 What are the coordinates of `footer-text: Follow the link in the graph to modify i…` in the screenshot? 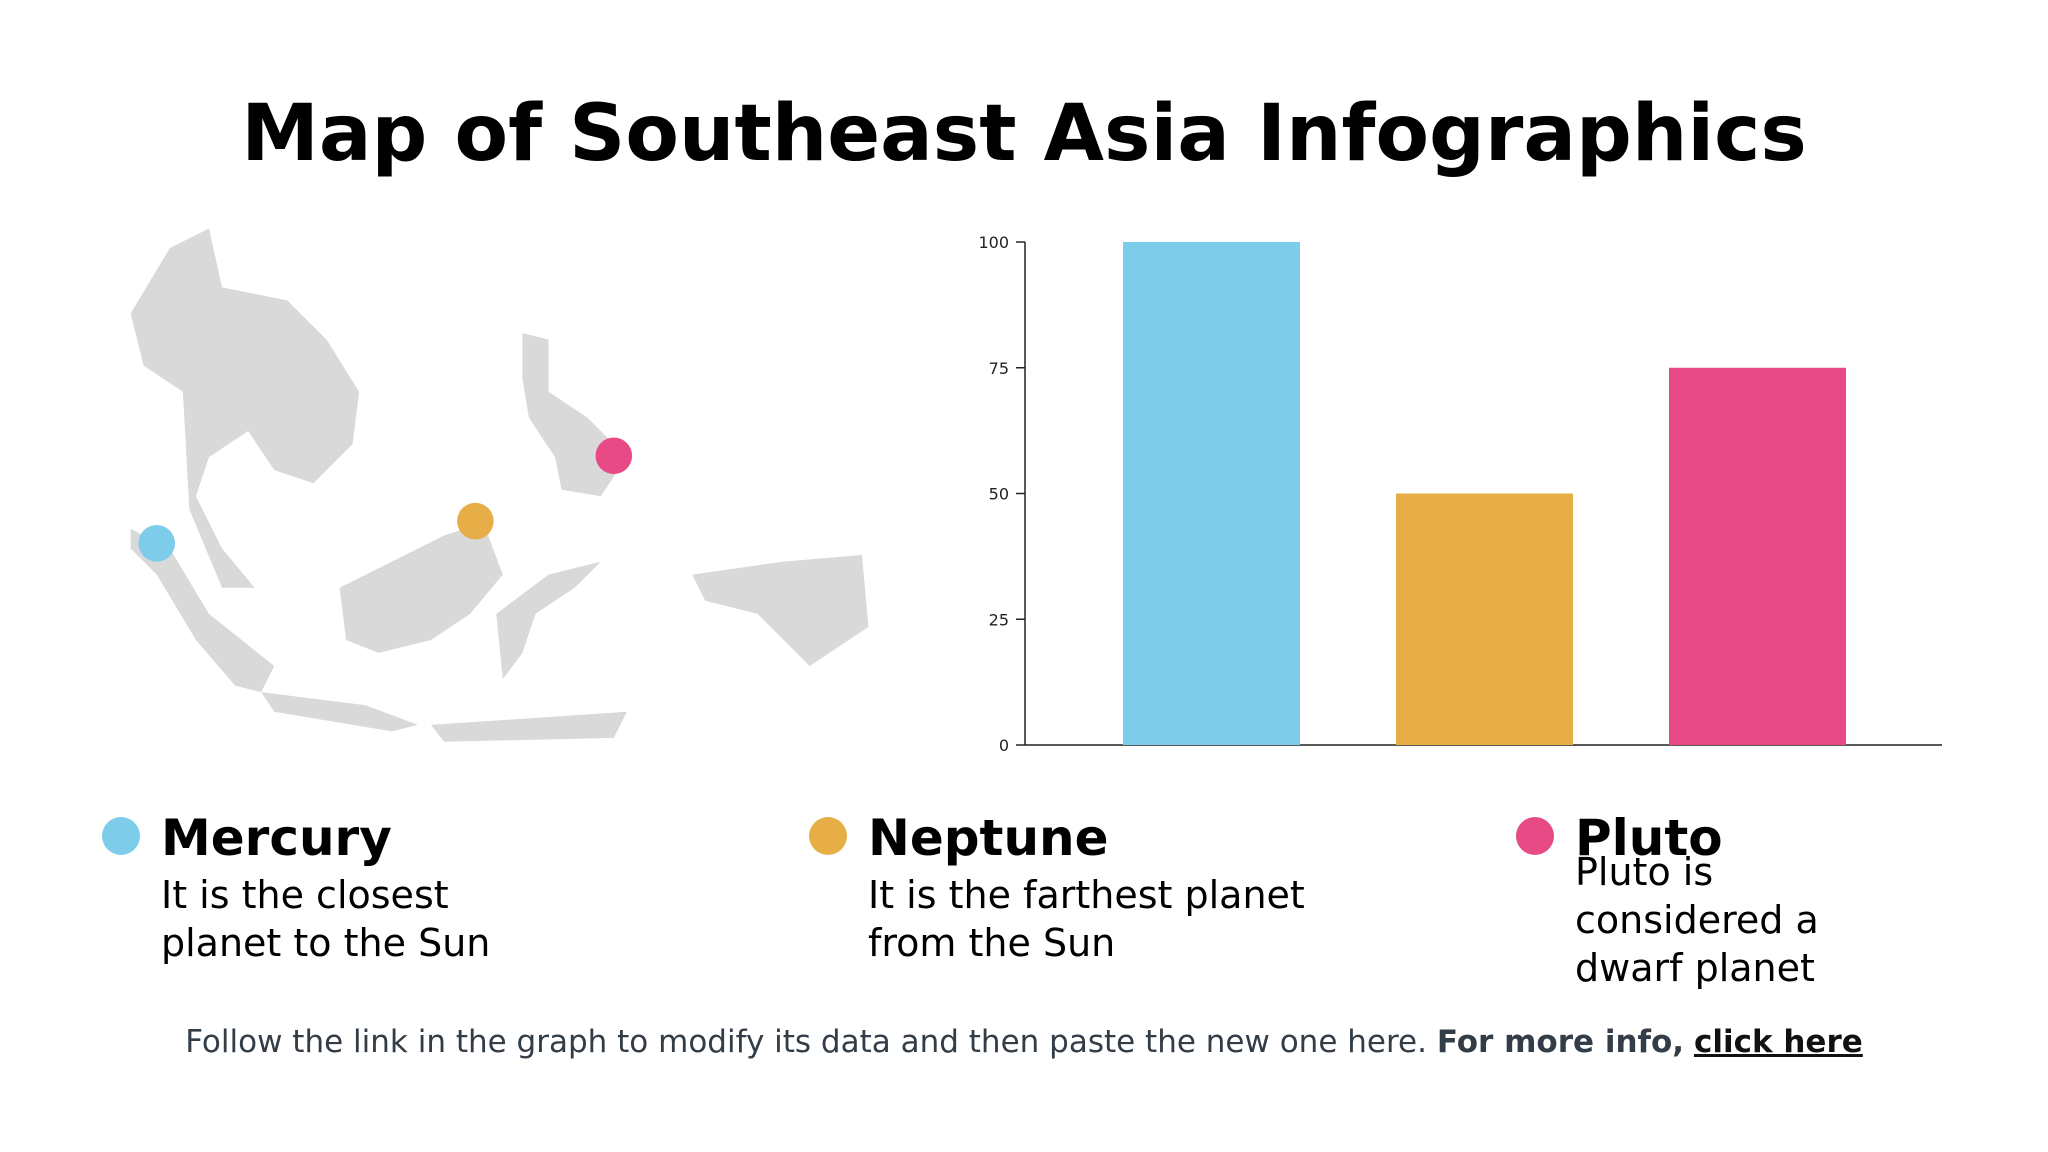 It's located at (806, 1042).